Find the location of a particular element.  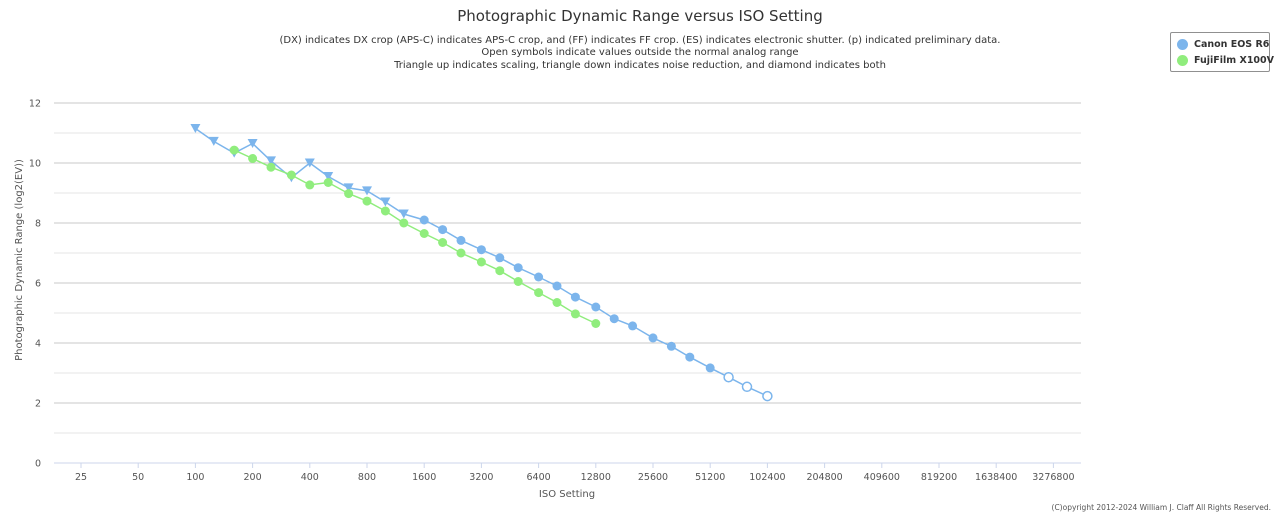

x-tick-label: 3276800 is located at coordinates (1053, 477).